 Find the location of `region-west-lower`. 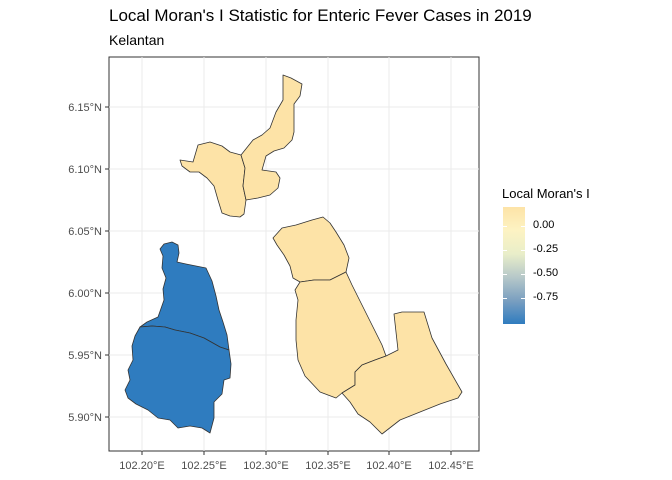

region-west-lower is located at coordinates (178, 379).